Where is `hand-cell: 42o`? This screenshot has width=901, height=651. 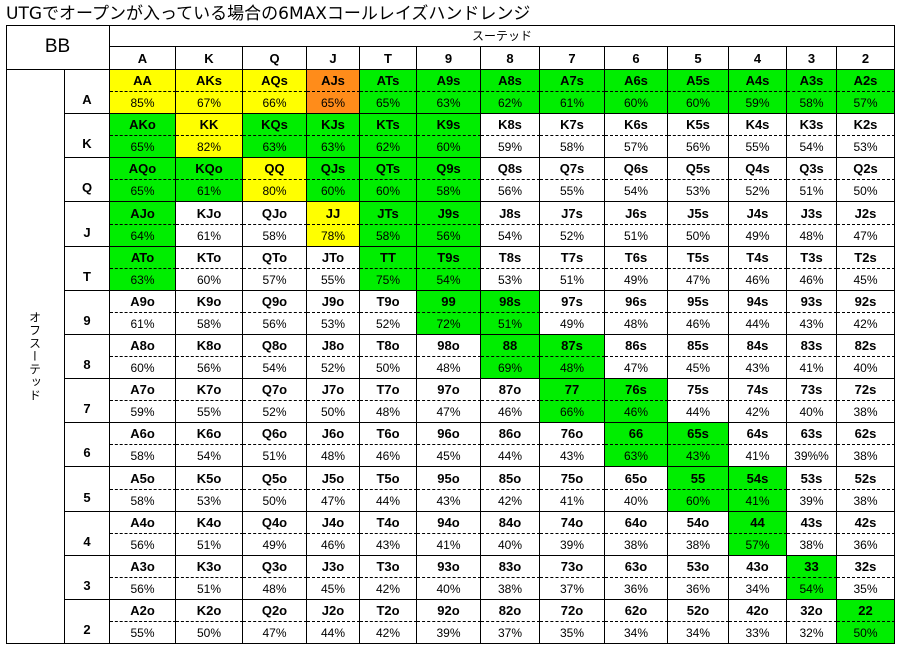 hand-cell: 42o is located at coordinates (758, 611).